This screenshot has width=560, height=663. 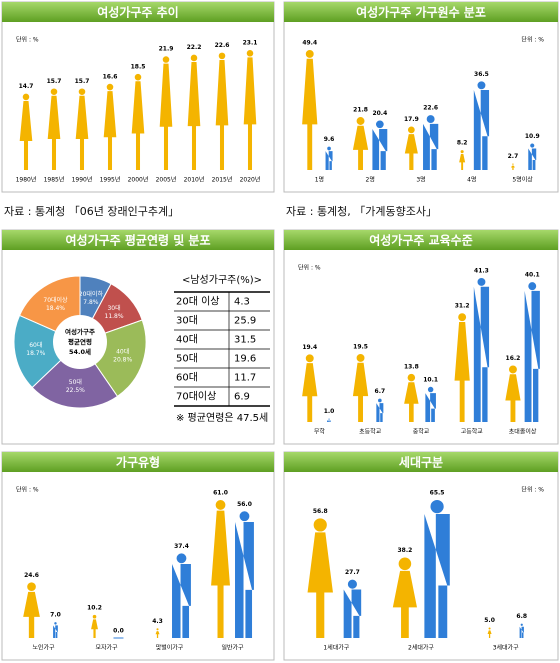 What do you see at coordinates (166, 49) in the screenshot?
I see `value-label: 21.9` at bounding box center [166, 49].